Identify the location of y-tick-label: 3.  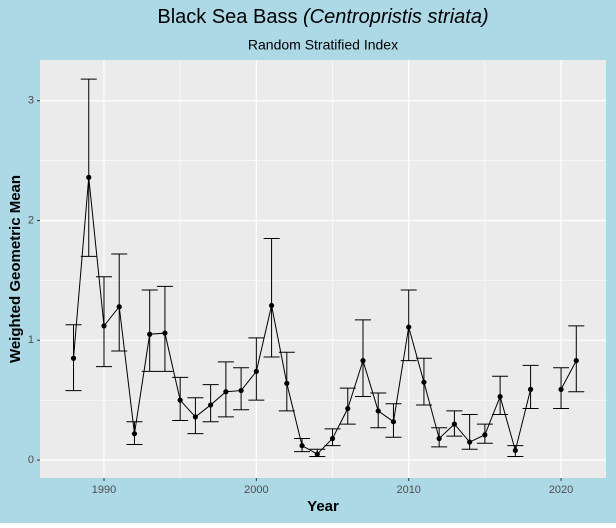
(31, 101).